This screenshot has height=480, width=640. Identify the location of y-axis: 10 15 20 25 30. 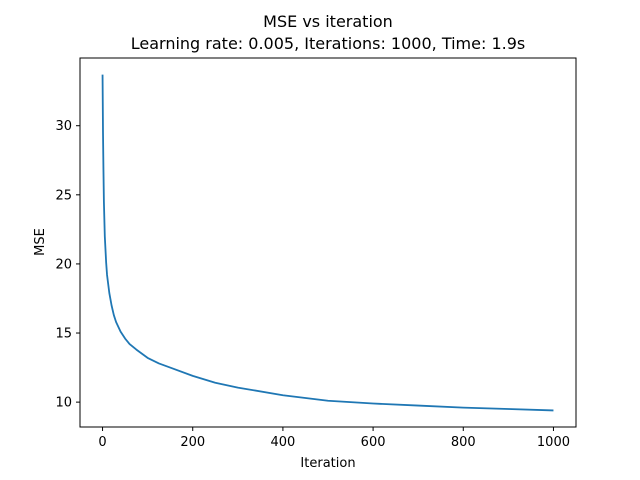
(67, 265).